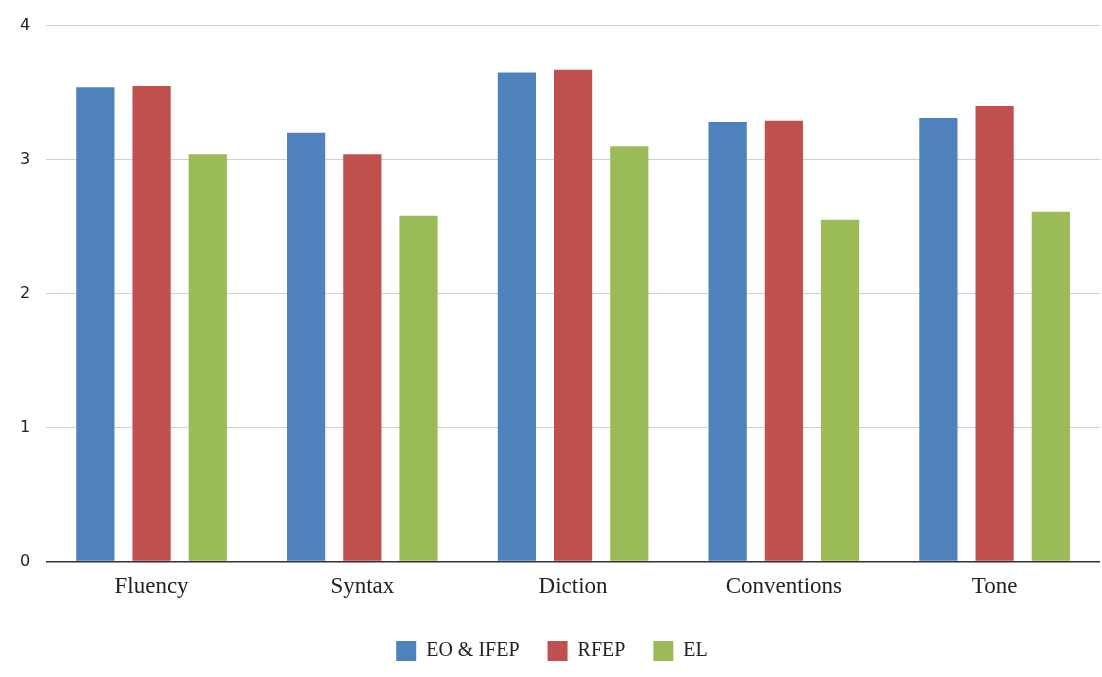 Image resolution: width=1102 pixels, height=677 pixels. I want to click on x-tick-label: Conventions, so click(784, 586).